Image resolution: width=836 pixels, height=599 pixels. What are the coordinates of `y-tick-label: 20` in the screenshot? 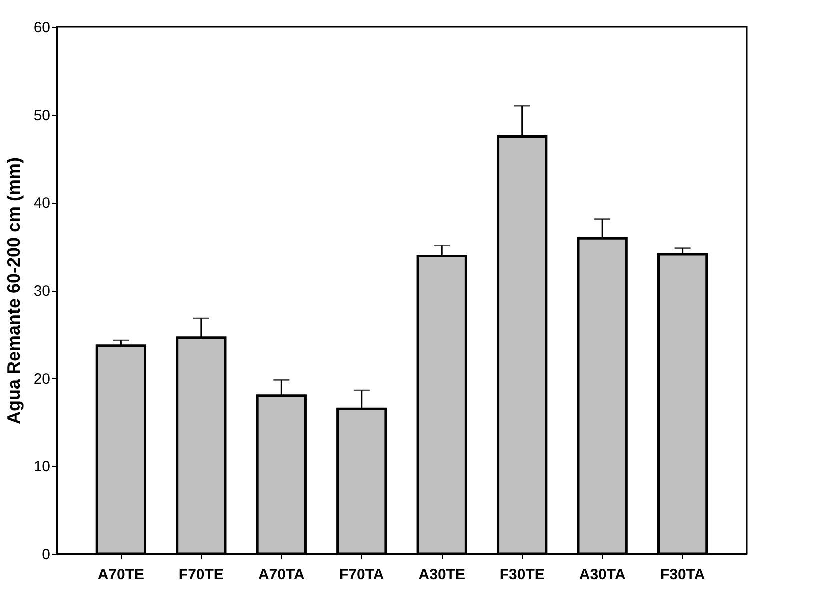 It's located at (42, 379).